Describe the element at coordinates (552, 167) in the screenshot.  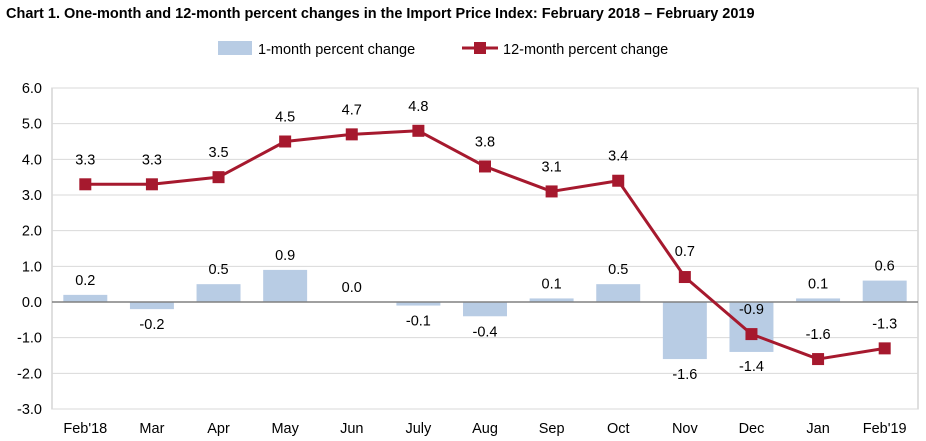
I see `line-data-label: 3.1` at that location.